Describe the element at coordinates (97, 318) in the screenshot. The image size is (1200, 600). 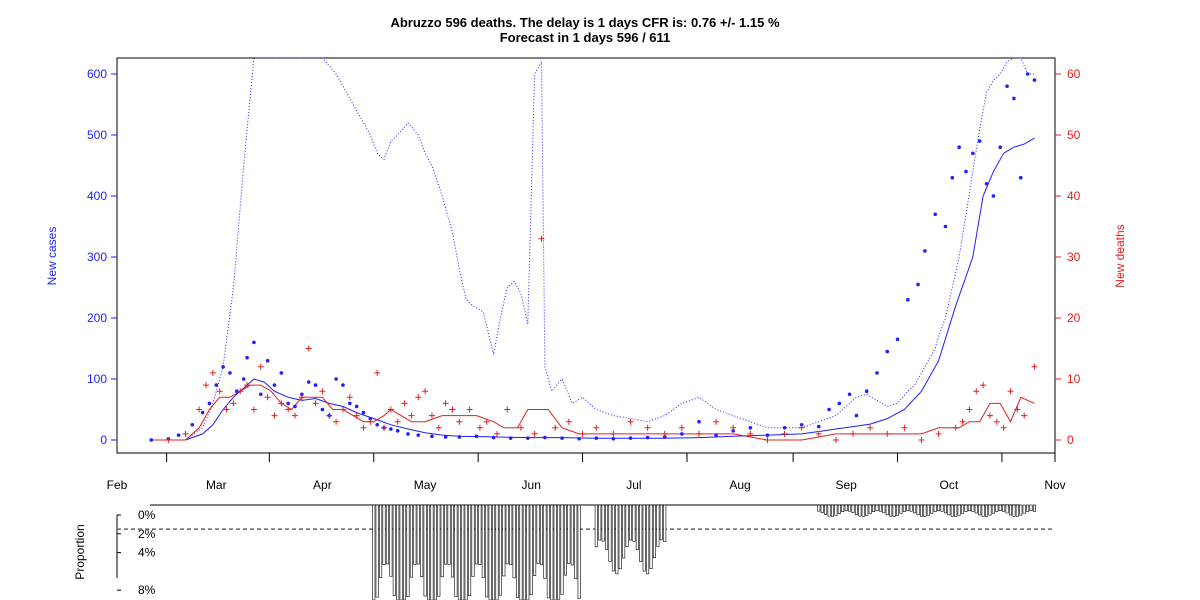
I see `y-left-tick-label: 200` at that location.